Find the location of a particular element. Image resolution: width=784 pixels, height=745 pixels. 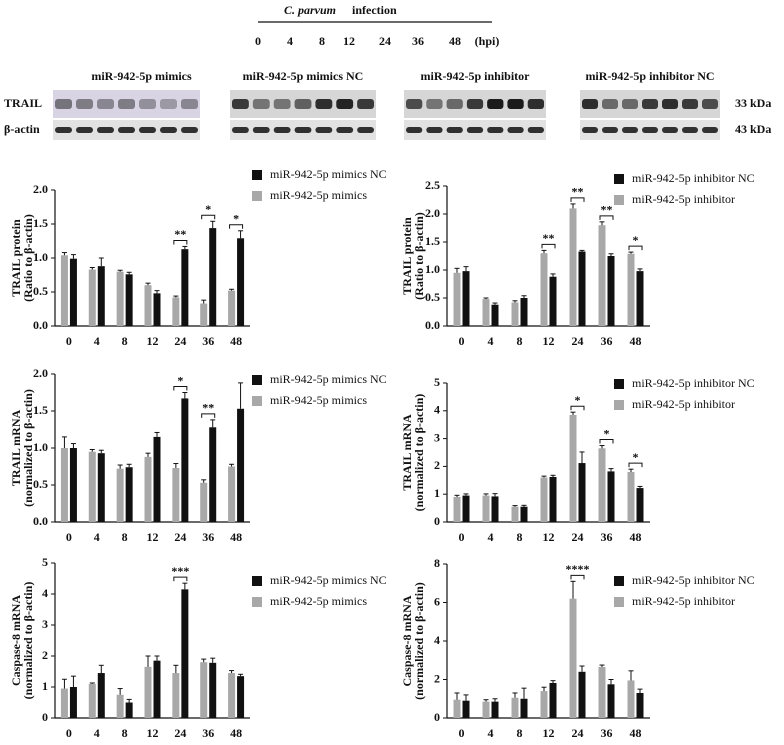

timepoint: 24 is located at coordinates (385, 41).